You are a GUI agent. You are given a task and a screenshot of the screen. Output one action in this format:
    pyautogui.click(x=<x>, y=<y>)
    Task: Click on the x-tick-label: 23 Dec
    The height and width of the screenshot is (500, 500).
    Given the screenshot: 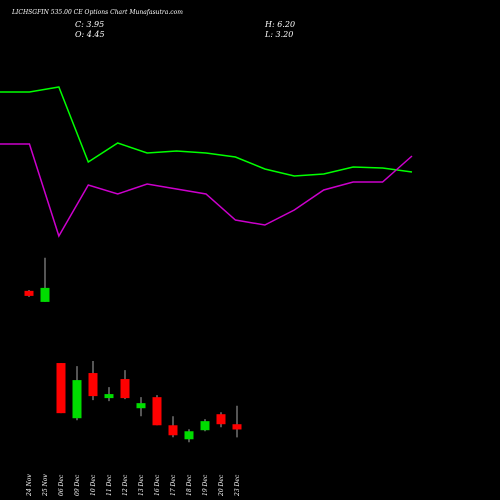 What is the action you would take?
    pyautogui.click(x=237, y=485)
    